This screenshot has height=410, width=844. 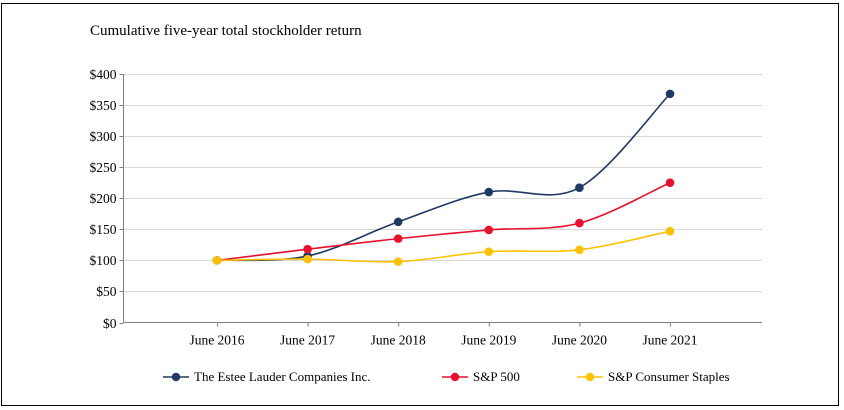 I want to click on y-axis-label: $250, so click(x=103, y=167).